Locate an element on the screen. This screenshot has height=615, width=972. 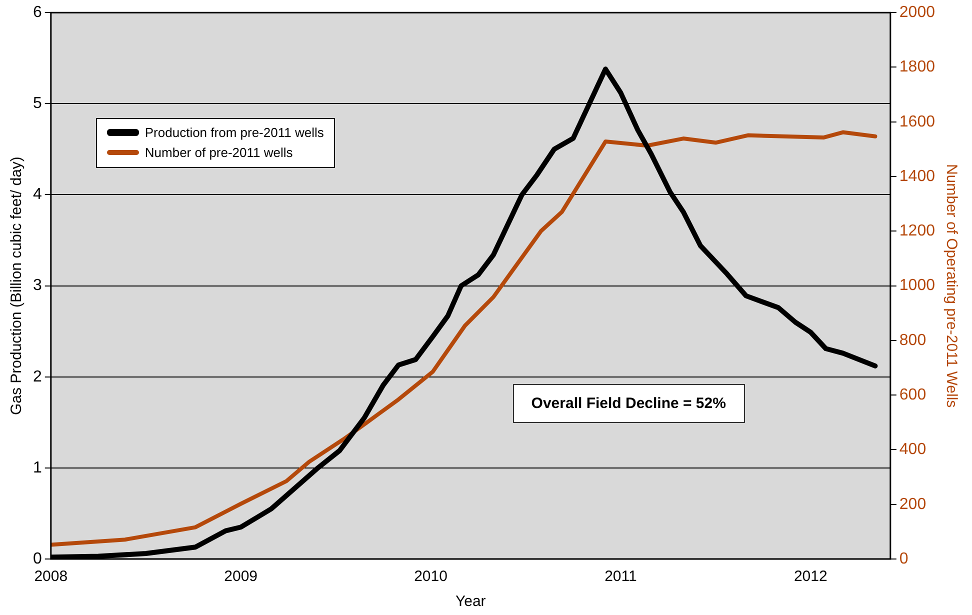
y-tick-label: 2 is located at coordinates (37, 377).